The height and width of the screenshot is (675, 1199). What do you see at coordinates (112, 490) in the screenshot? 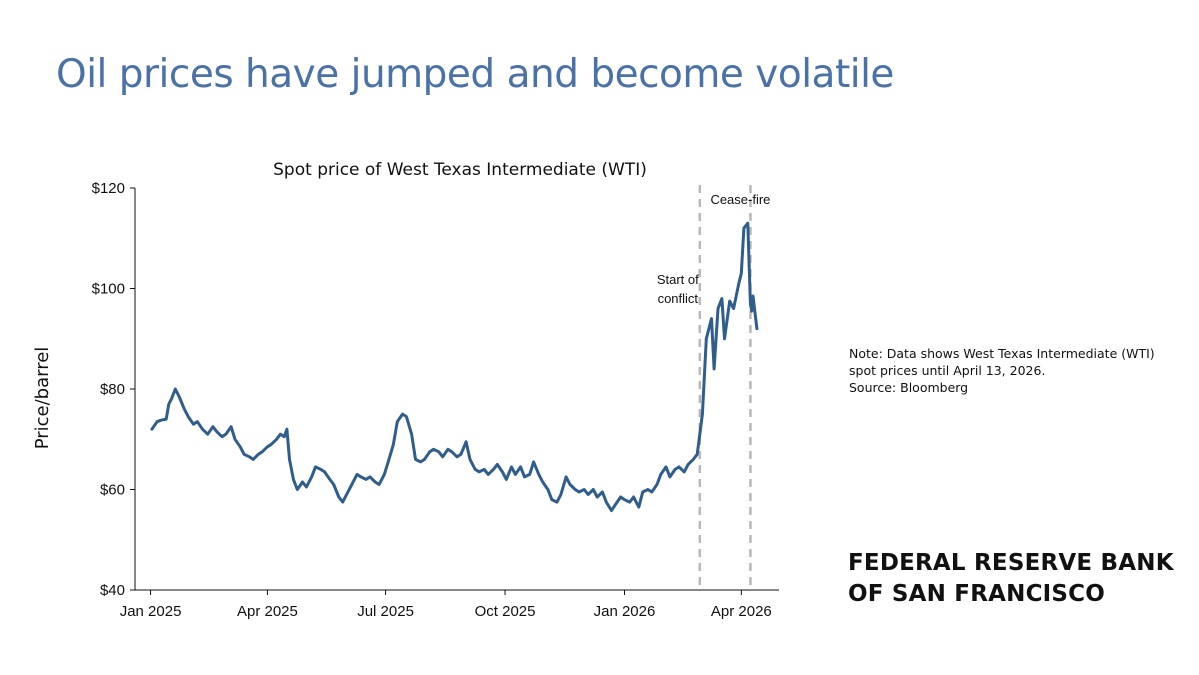
I see `y-tick-label: $60` at bounding box center [112, 490].